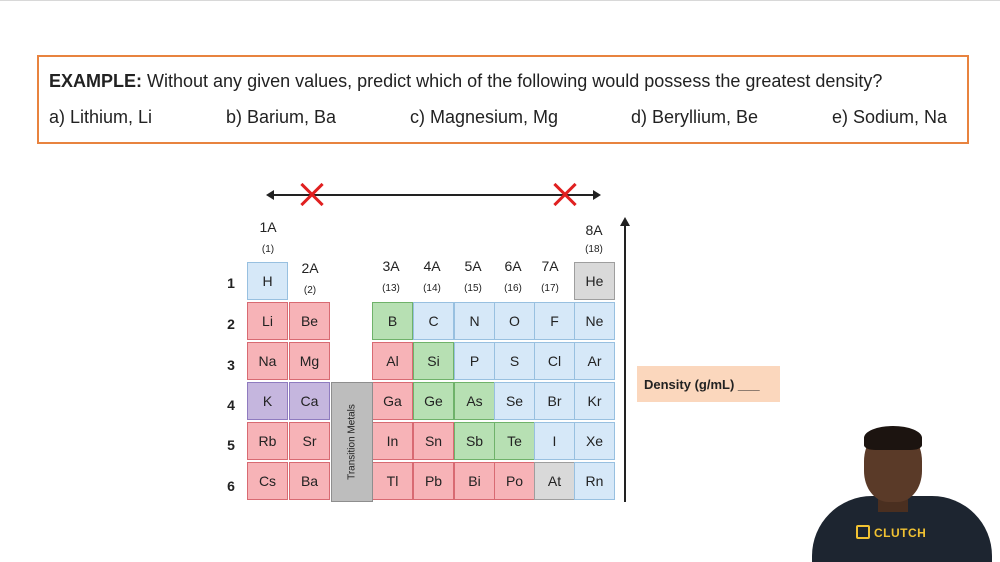 The image size is (1000, 562). I want to click on cross-icon-right, so click(565, 195).